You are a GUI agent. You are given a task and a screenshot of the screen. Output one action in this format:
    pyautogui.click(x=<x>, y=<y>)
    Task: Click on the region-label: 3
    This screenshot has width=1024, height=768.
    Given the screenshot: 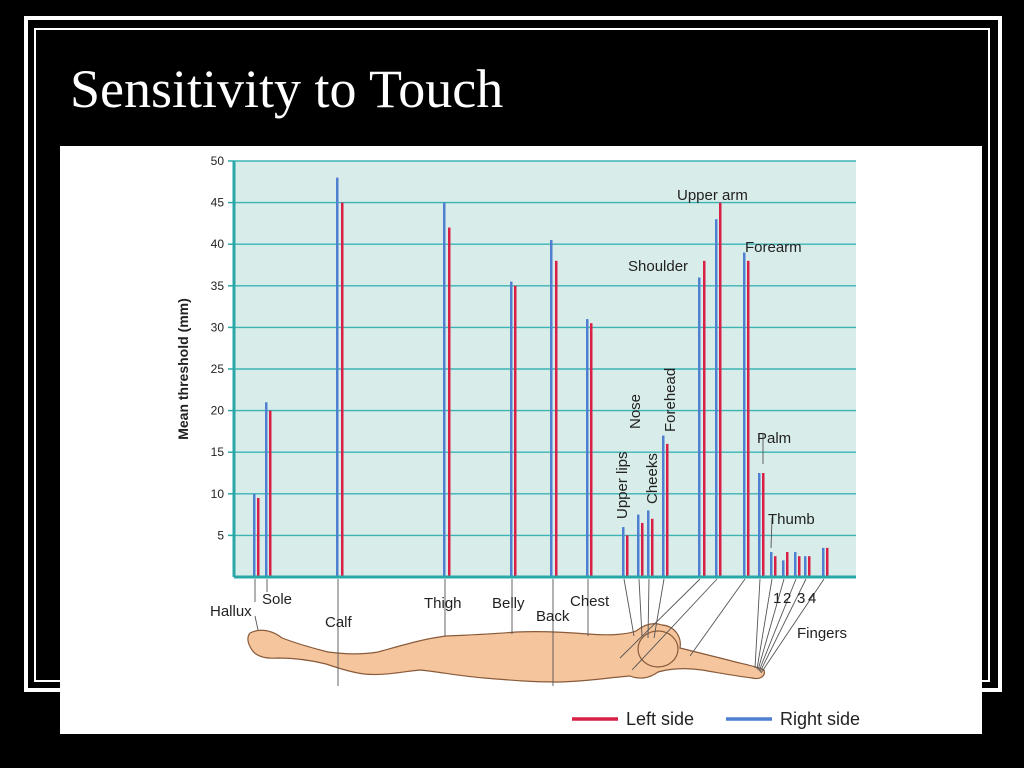 What is the action you would take?
    pyautogui.click(x=801, y=598)
    